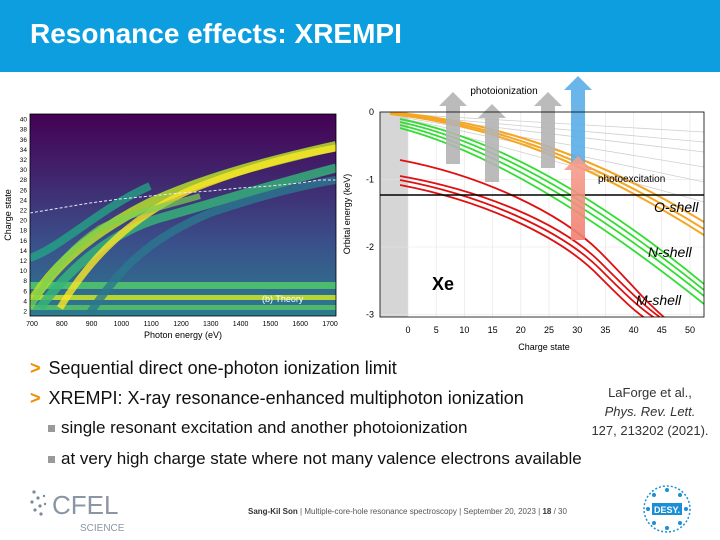 Image resolution: width=720 pixels, height=540 pixels. I want to click on heatmap-x-tick-label: 1300, so click(211, 324).